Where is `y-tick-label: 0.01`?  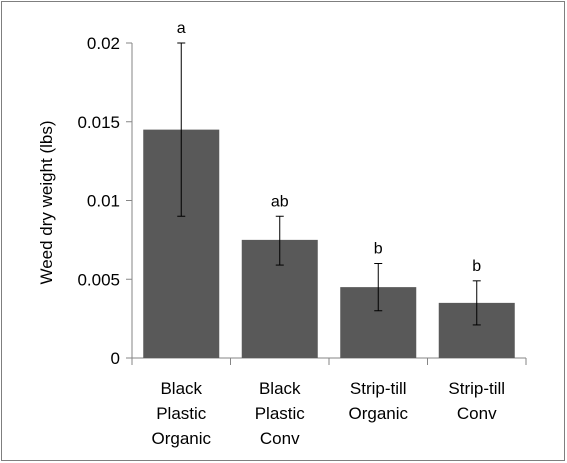 y-tick-label: 0.01 is located at coordinates (103, 201).